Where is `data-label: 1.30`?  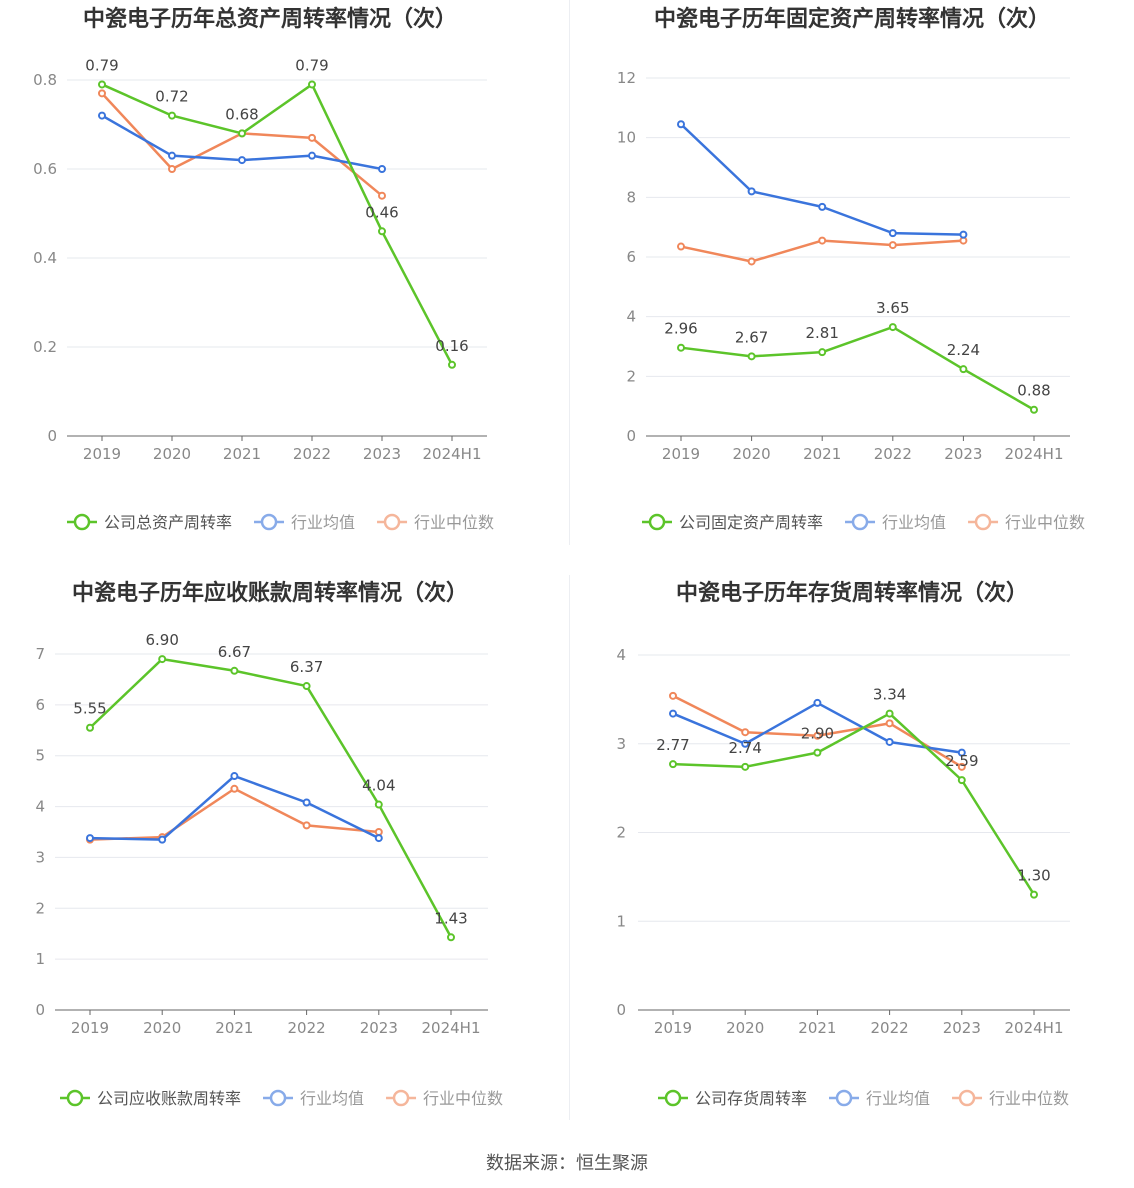 data-label: 1.30 is located at coordinates (1033, 876).